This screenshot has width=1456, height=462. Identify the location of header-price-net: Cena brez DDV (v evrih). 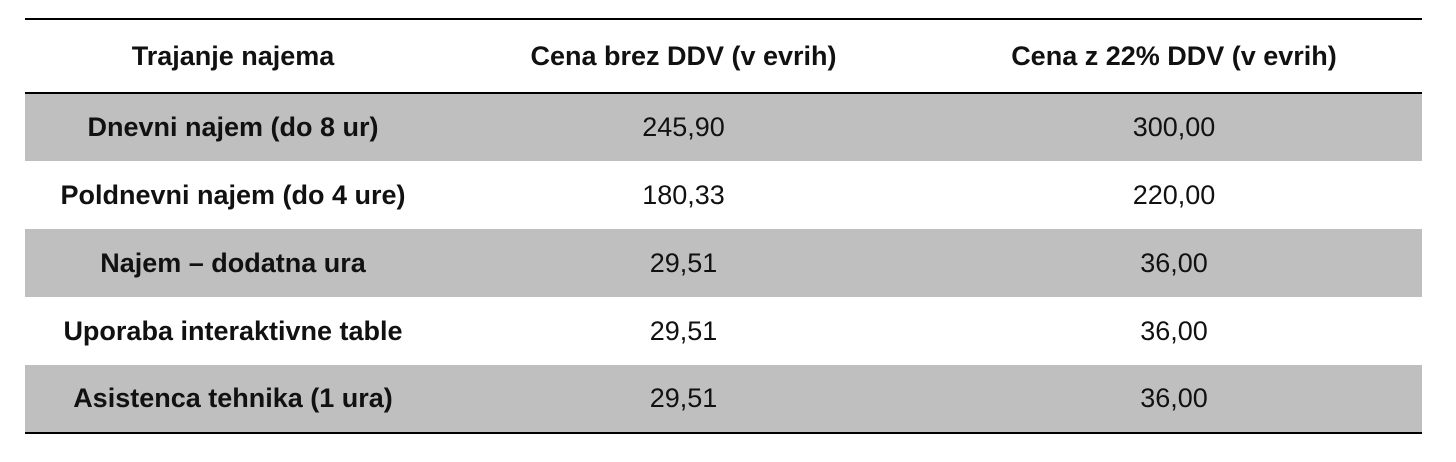
(683, 56).